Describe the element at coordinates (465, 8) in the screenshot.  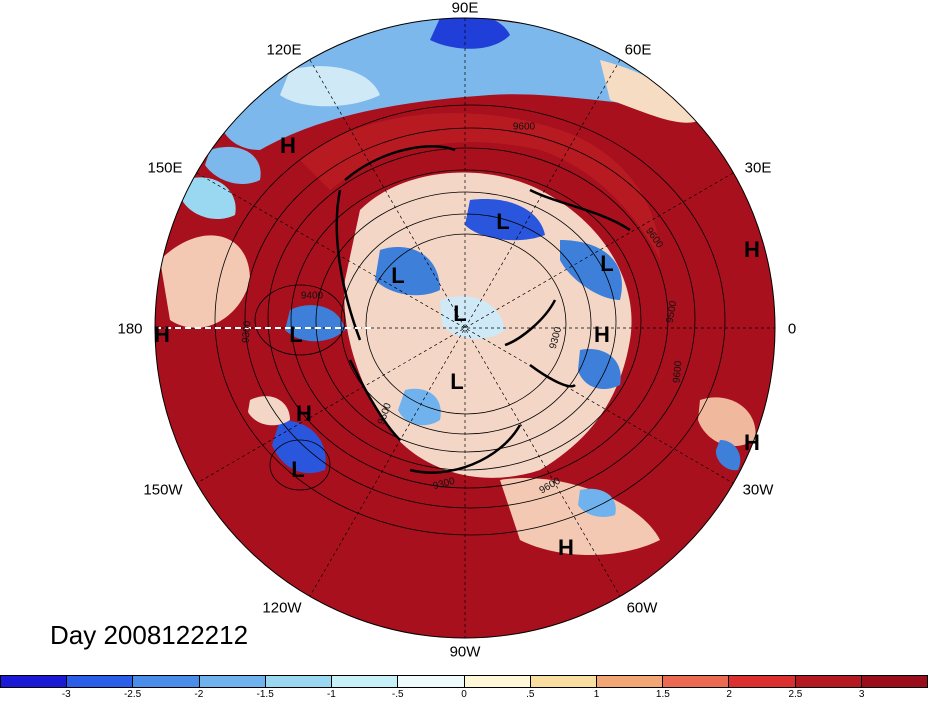
I see `lon-label-90e: 90E` at that location.